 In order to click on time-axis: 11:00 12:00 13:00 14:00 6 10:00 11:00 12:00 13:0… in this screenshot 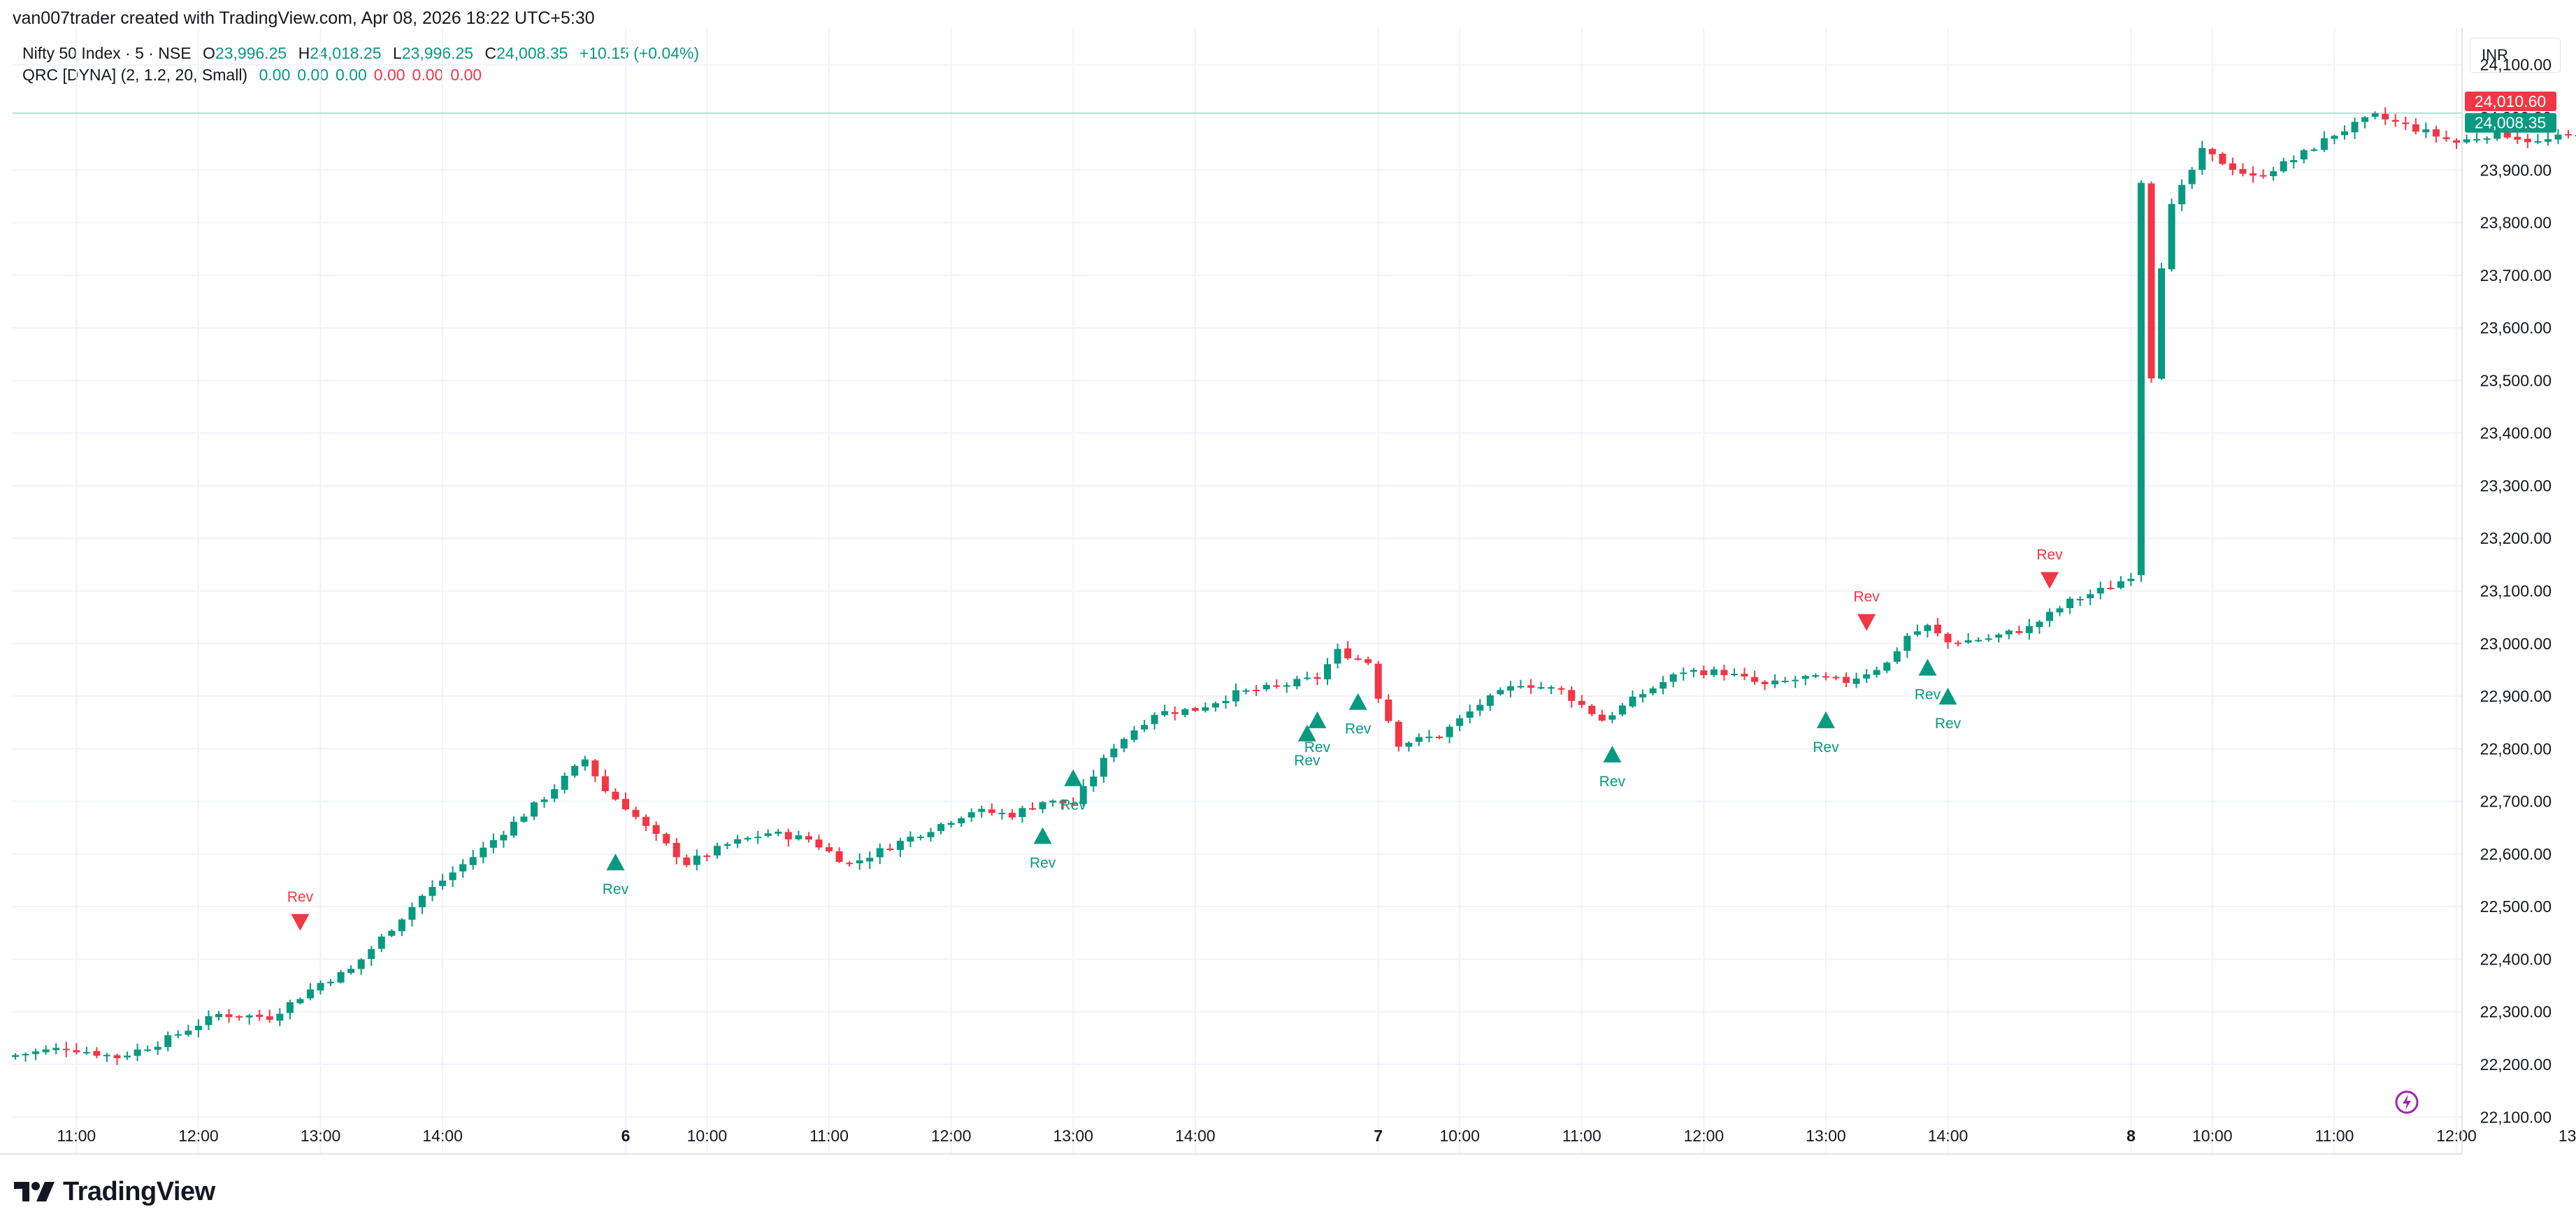, I will do `click(1316, 1136)`.